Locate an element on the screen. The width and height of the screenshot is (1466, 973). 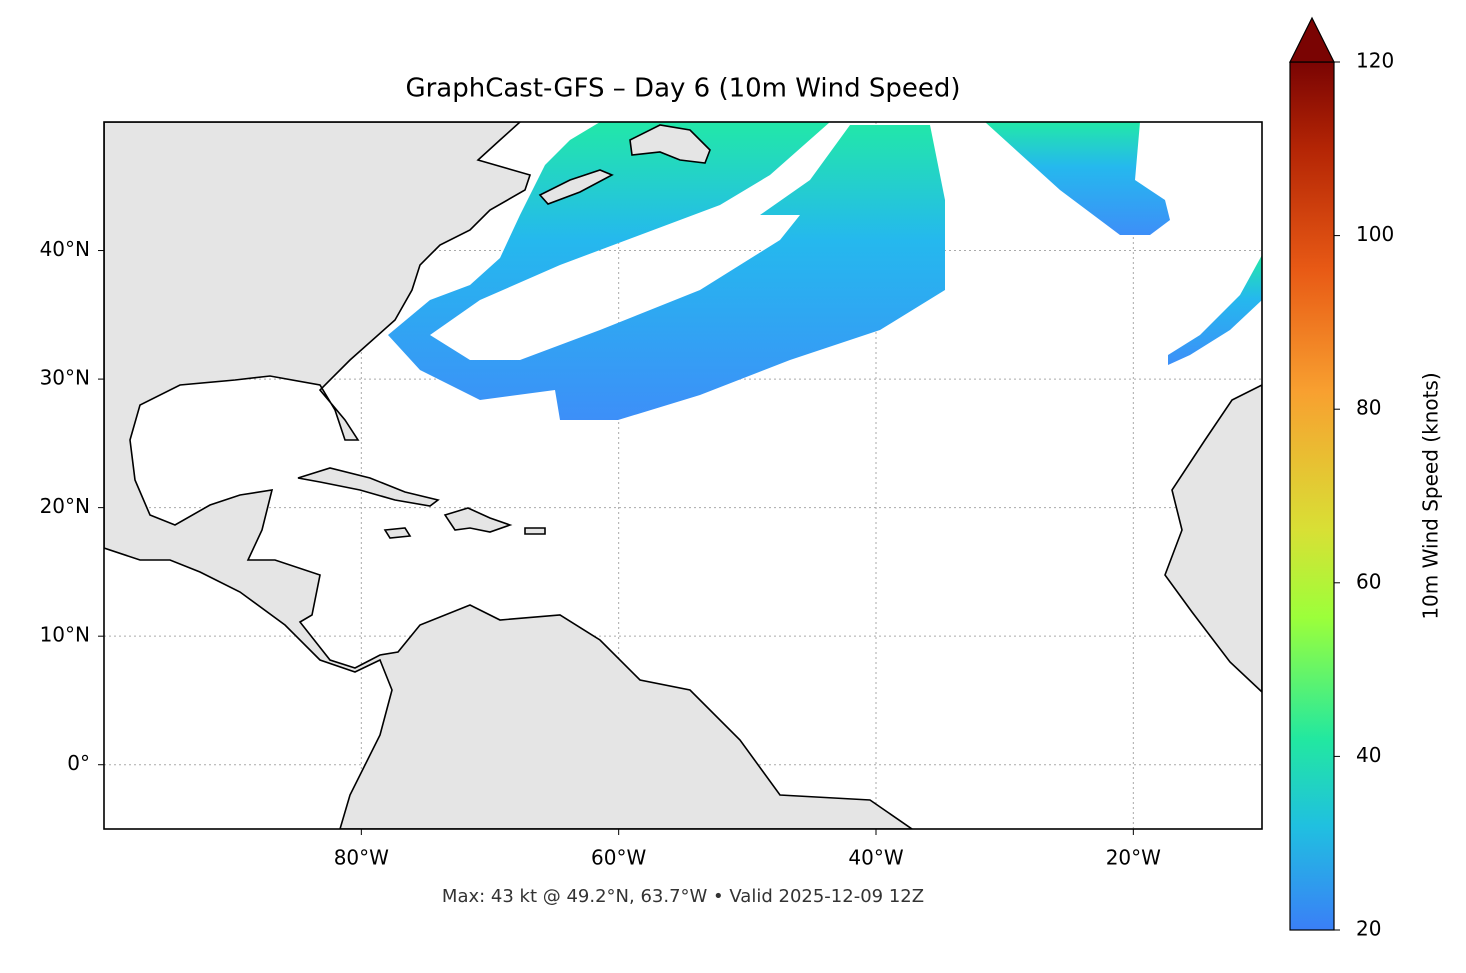
colorbar-label: 10m Wind Speed (knots) is located at coordinates (1431, 495).